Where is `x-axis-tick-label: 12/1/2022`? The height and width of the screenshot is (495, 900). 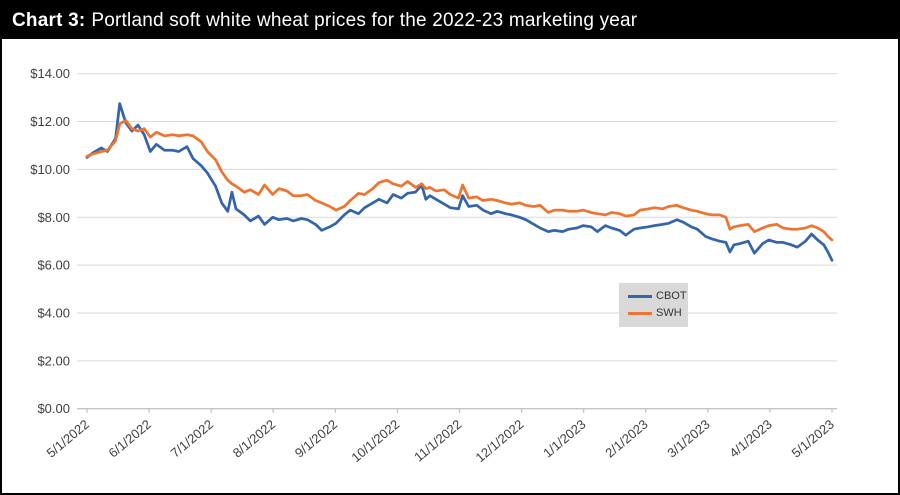 x-axis-tick-label: 12/1/2022 is located at coordinates (500, 441).